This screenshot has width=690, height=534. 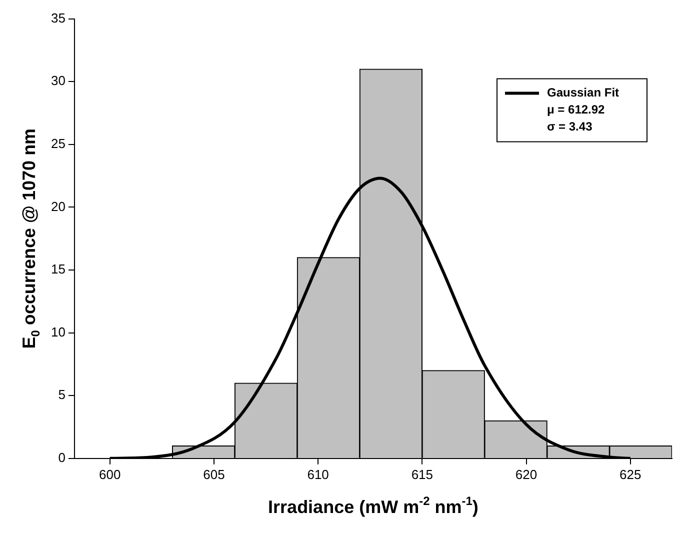 I want to click on y-tick-label: 35, so click(x=58, y=18).